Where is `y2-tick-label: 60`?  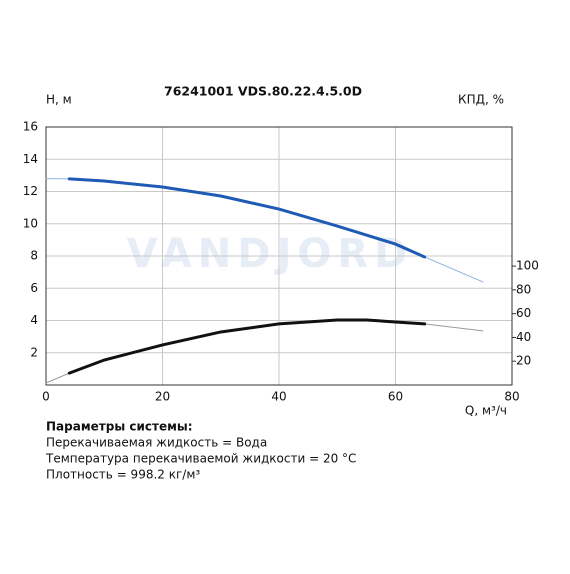
y2-tick-label: 60 is located at coordinates (523, 313).